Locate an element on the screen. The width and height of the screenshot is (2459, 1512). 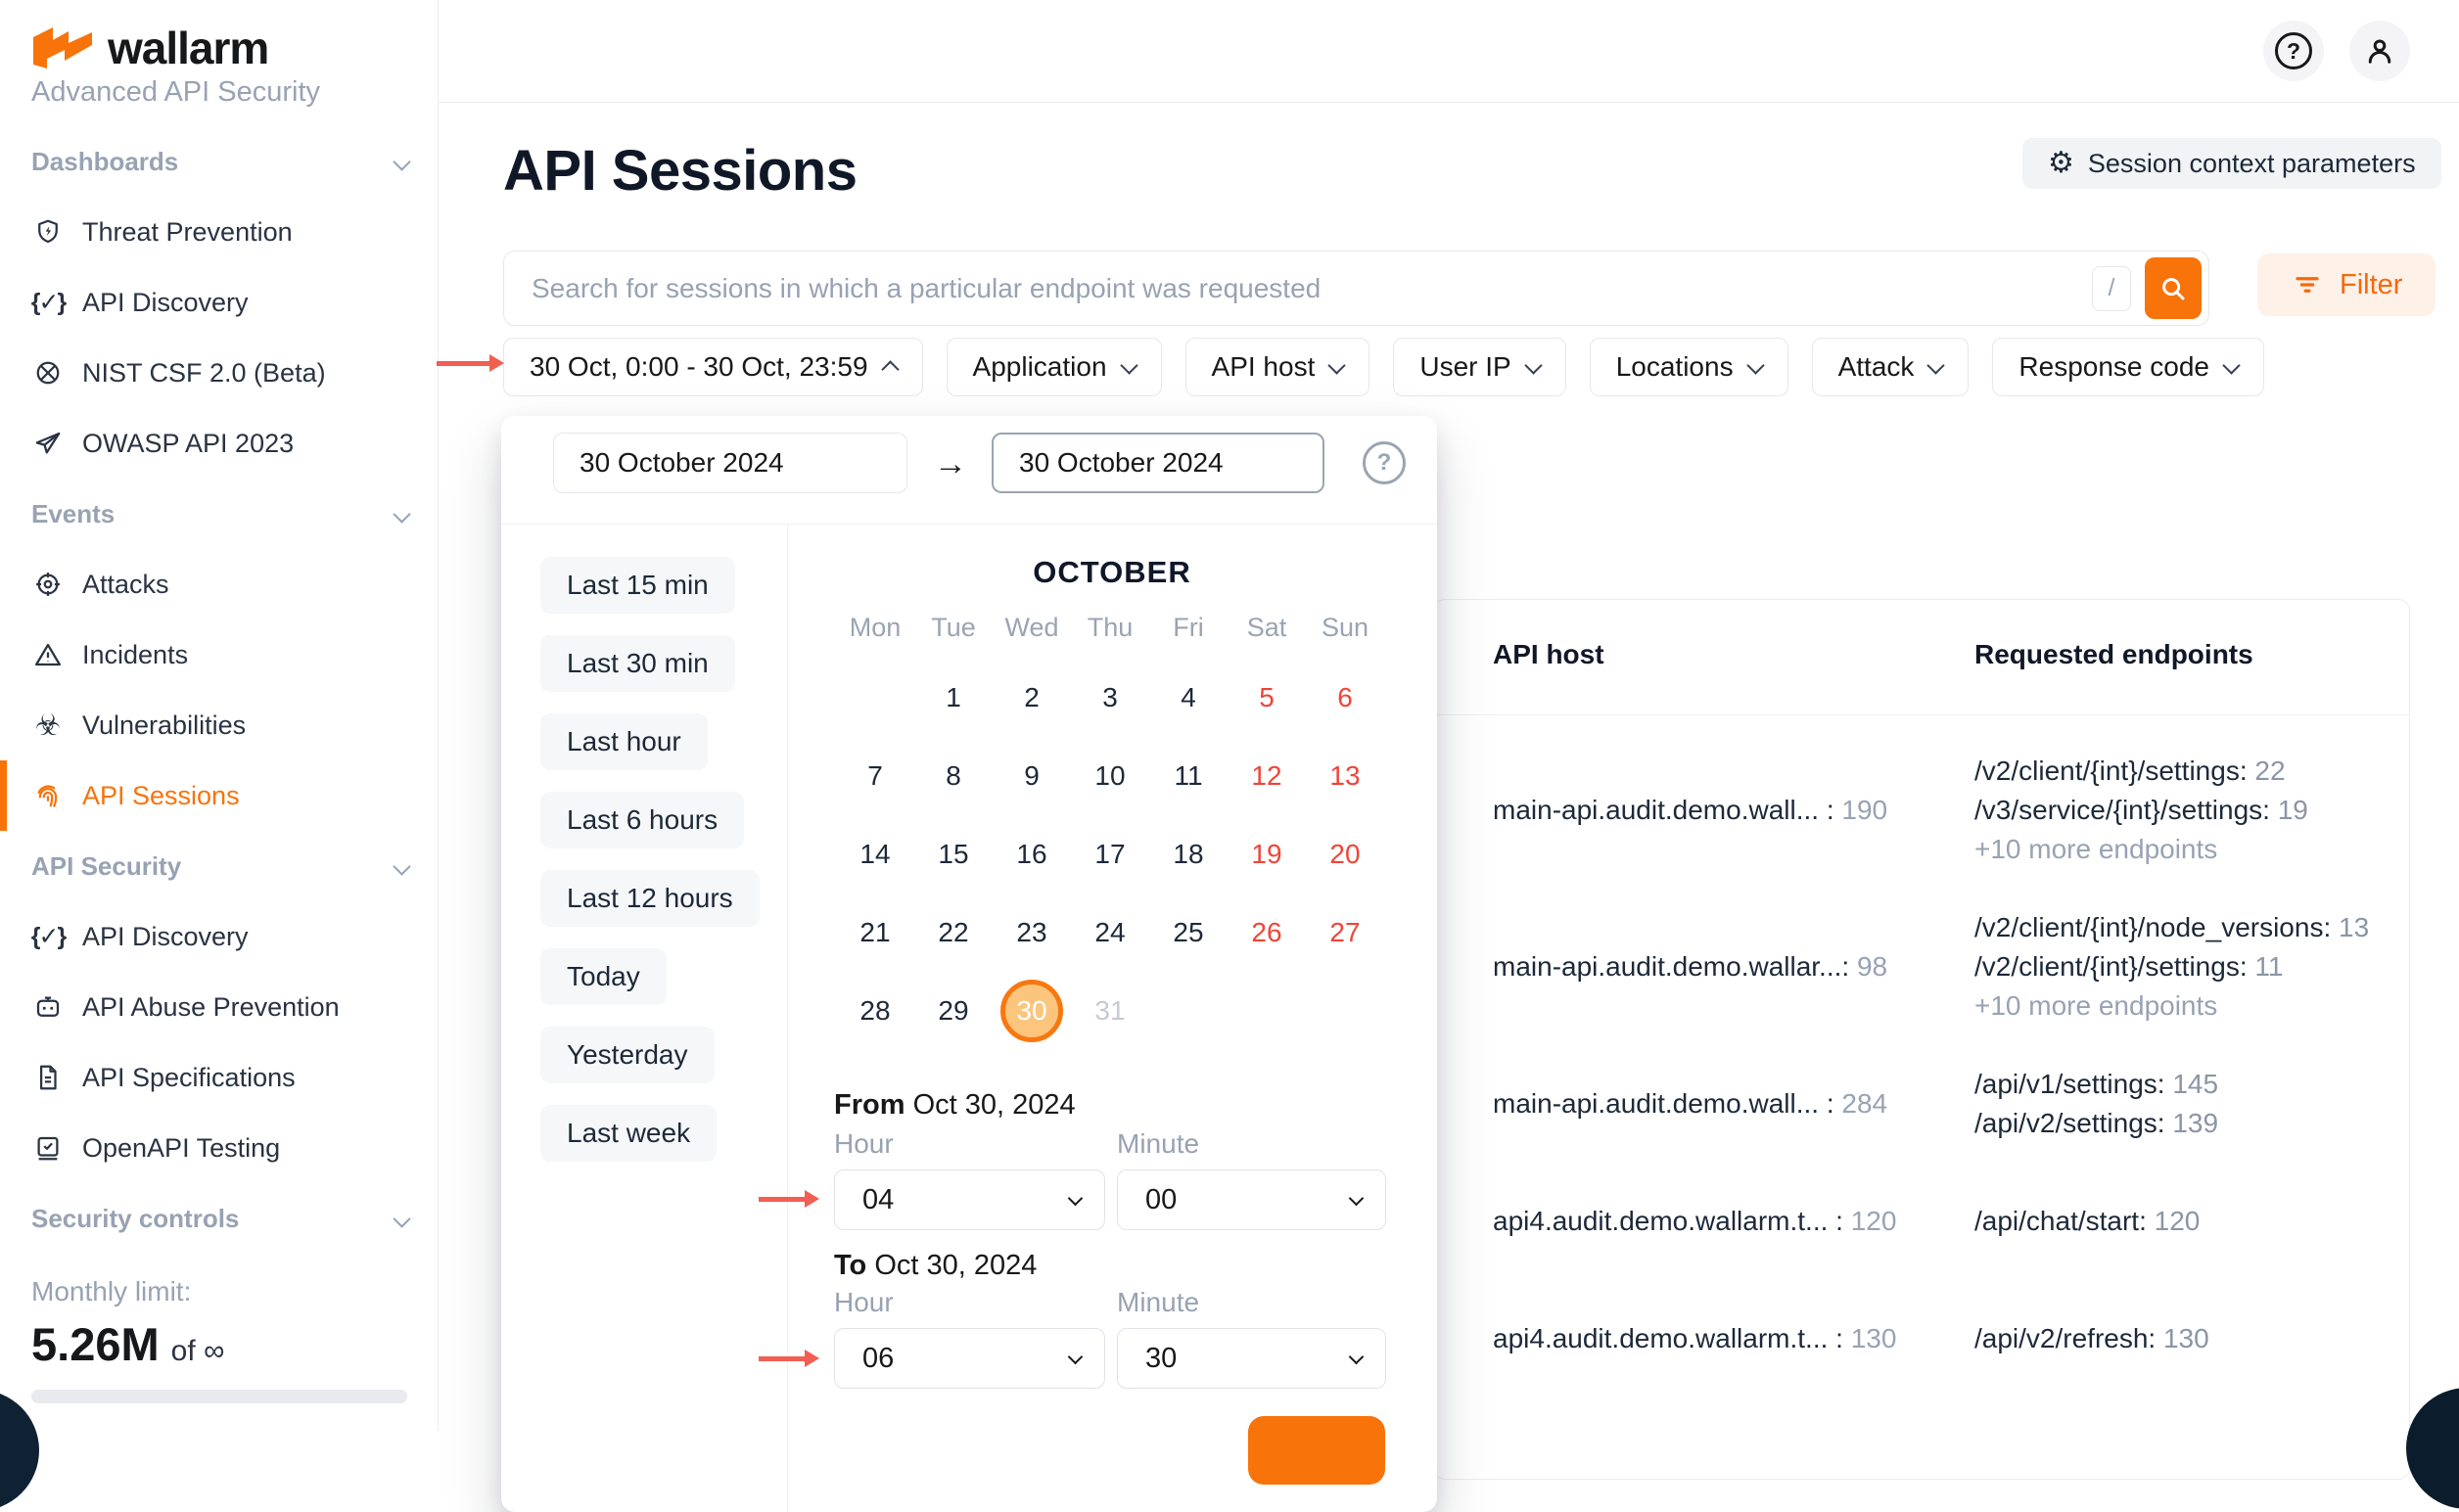
calendar-day: 18 is located at coordinates (1188, 854).